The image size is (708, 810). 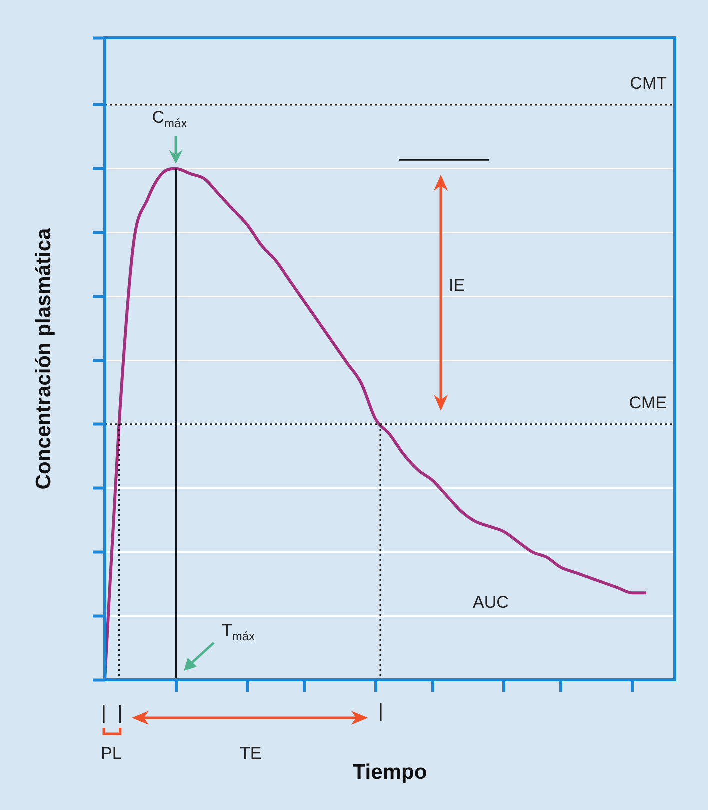 What do you see at coordinates (491, 602) in the screenshot?
I see `annotation: AUC` at bounding box center [491, 602].